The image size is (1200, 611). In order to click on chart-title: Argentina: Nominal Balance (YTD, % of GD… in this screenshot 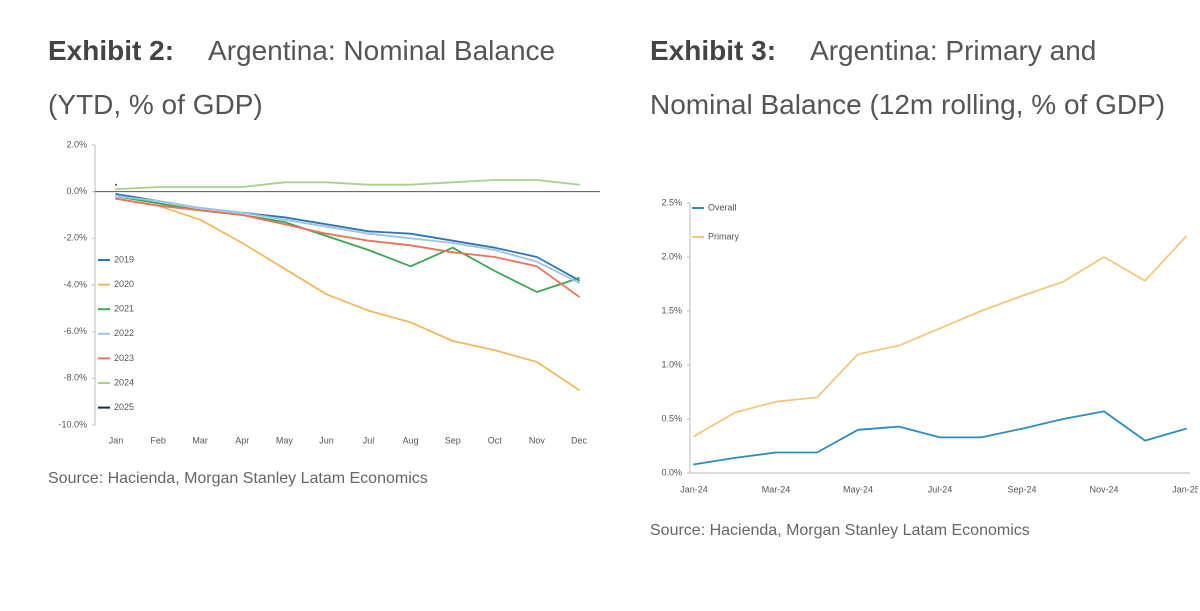, I will do `click(302, 77)`.